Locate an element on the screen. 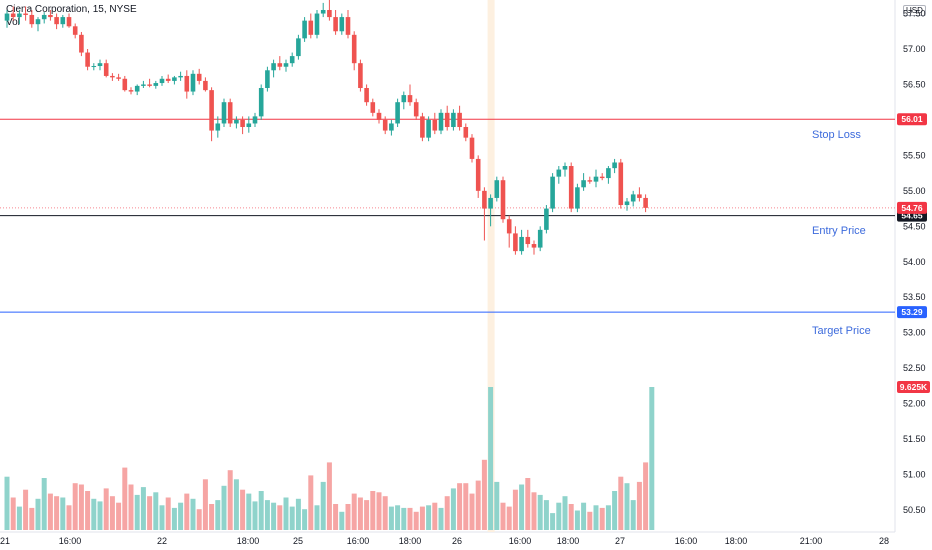 This screenshot has height=550, width=932. y-tick-label: 54.50 is located at coordinates (914, 226).